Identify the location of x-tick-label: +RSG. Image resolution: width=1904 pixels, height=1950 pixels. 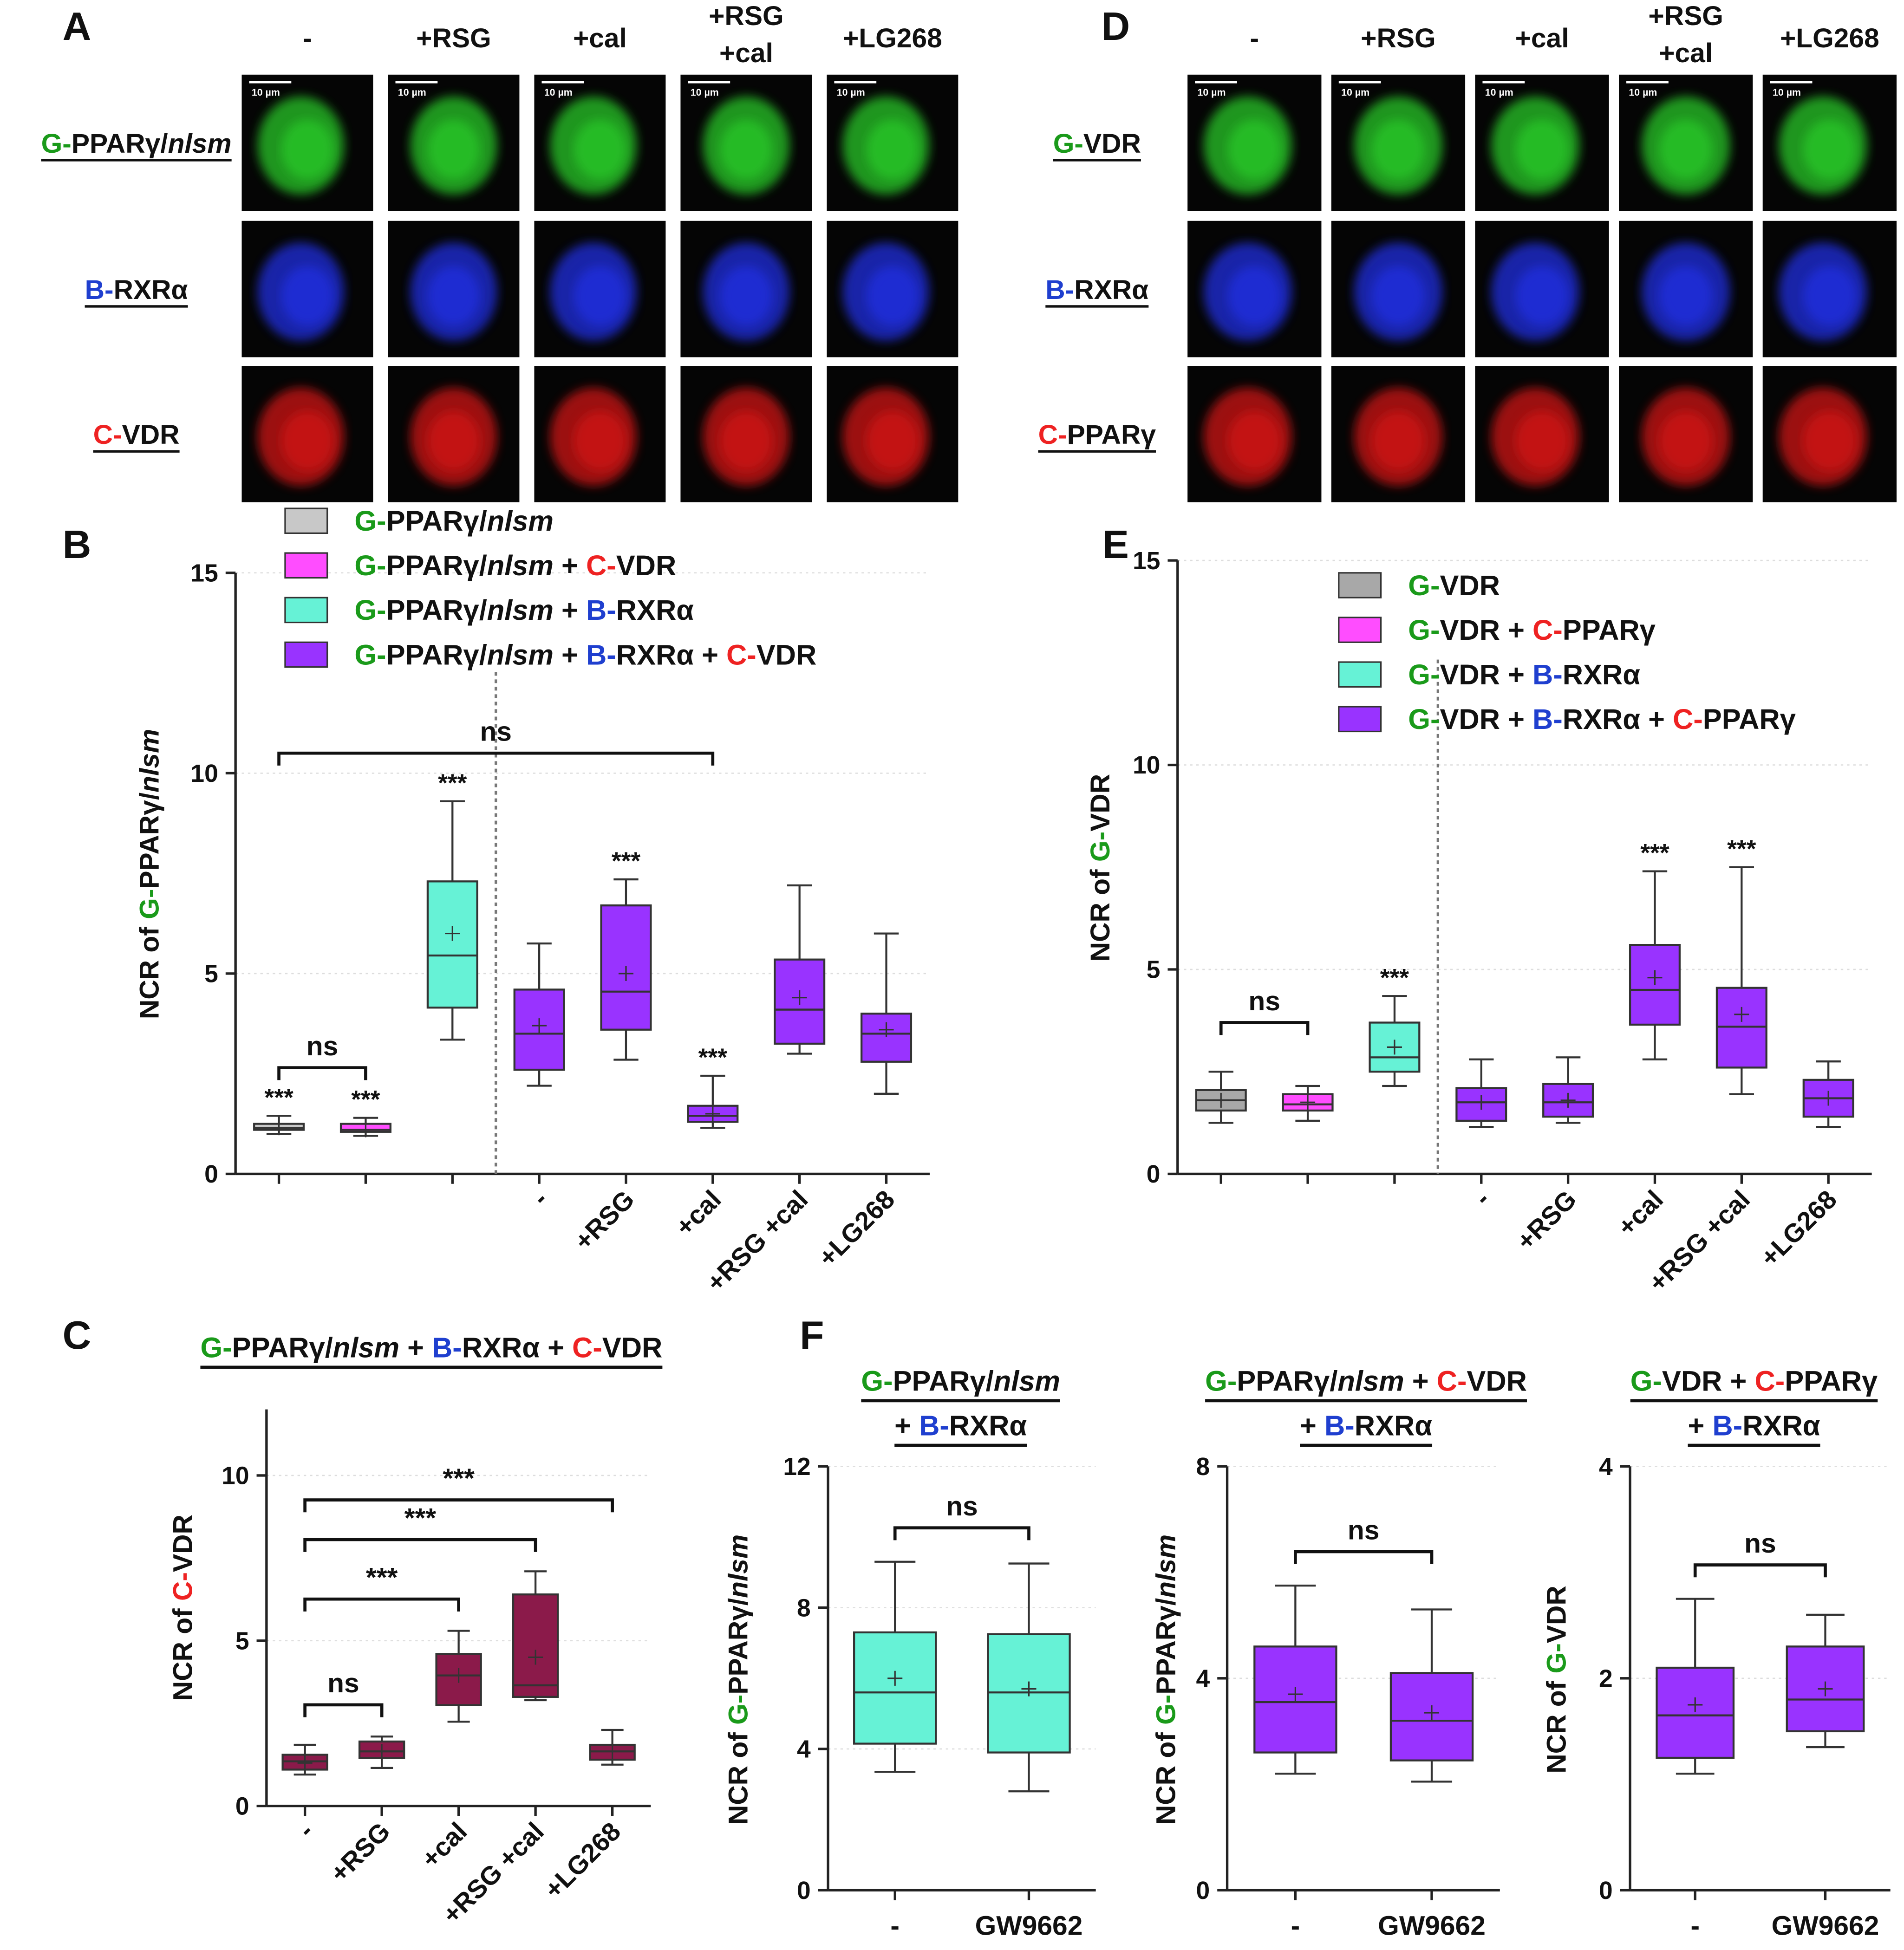
(604, 1220).